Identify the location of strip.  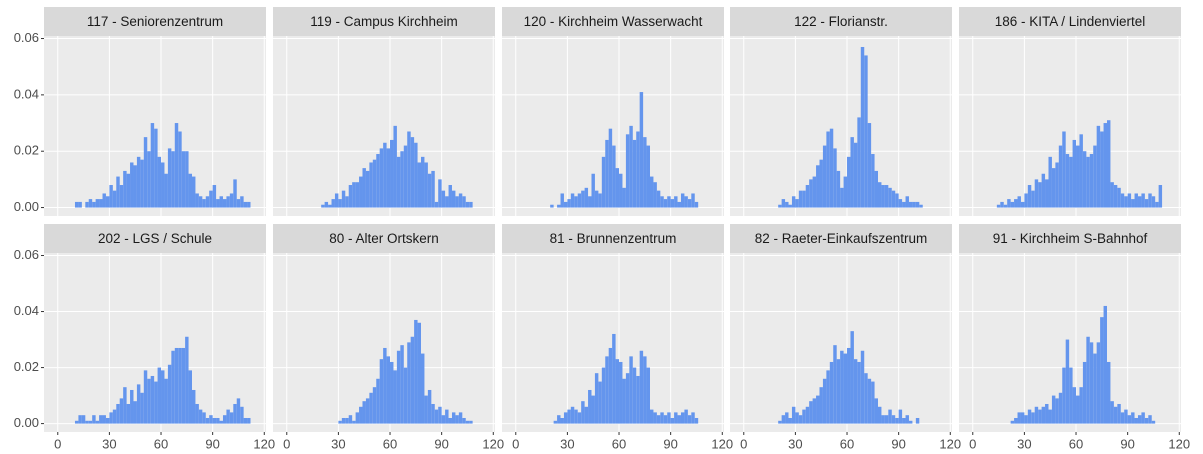
(841, 21).